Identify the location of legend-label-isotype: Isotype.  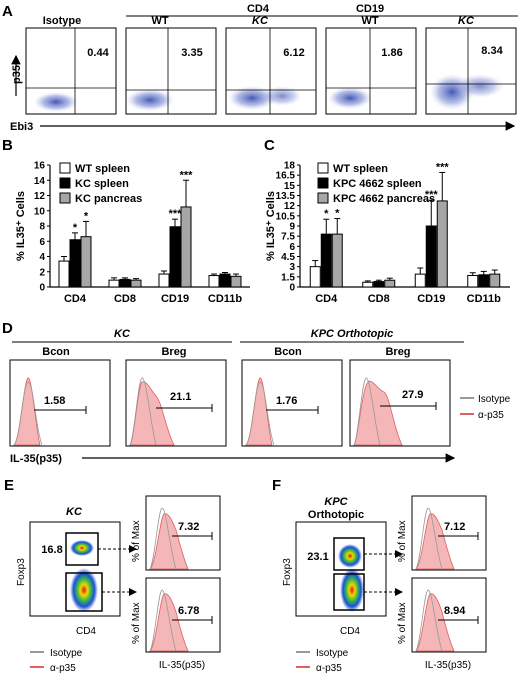
(494, 399).